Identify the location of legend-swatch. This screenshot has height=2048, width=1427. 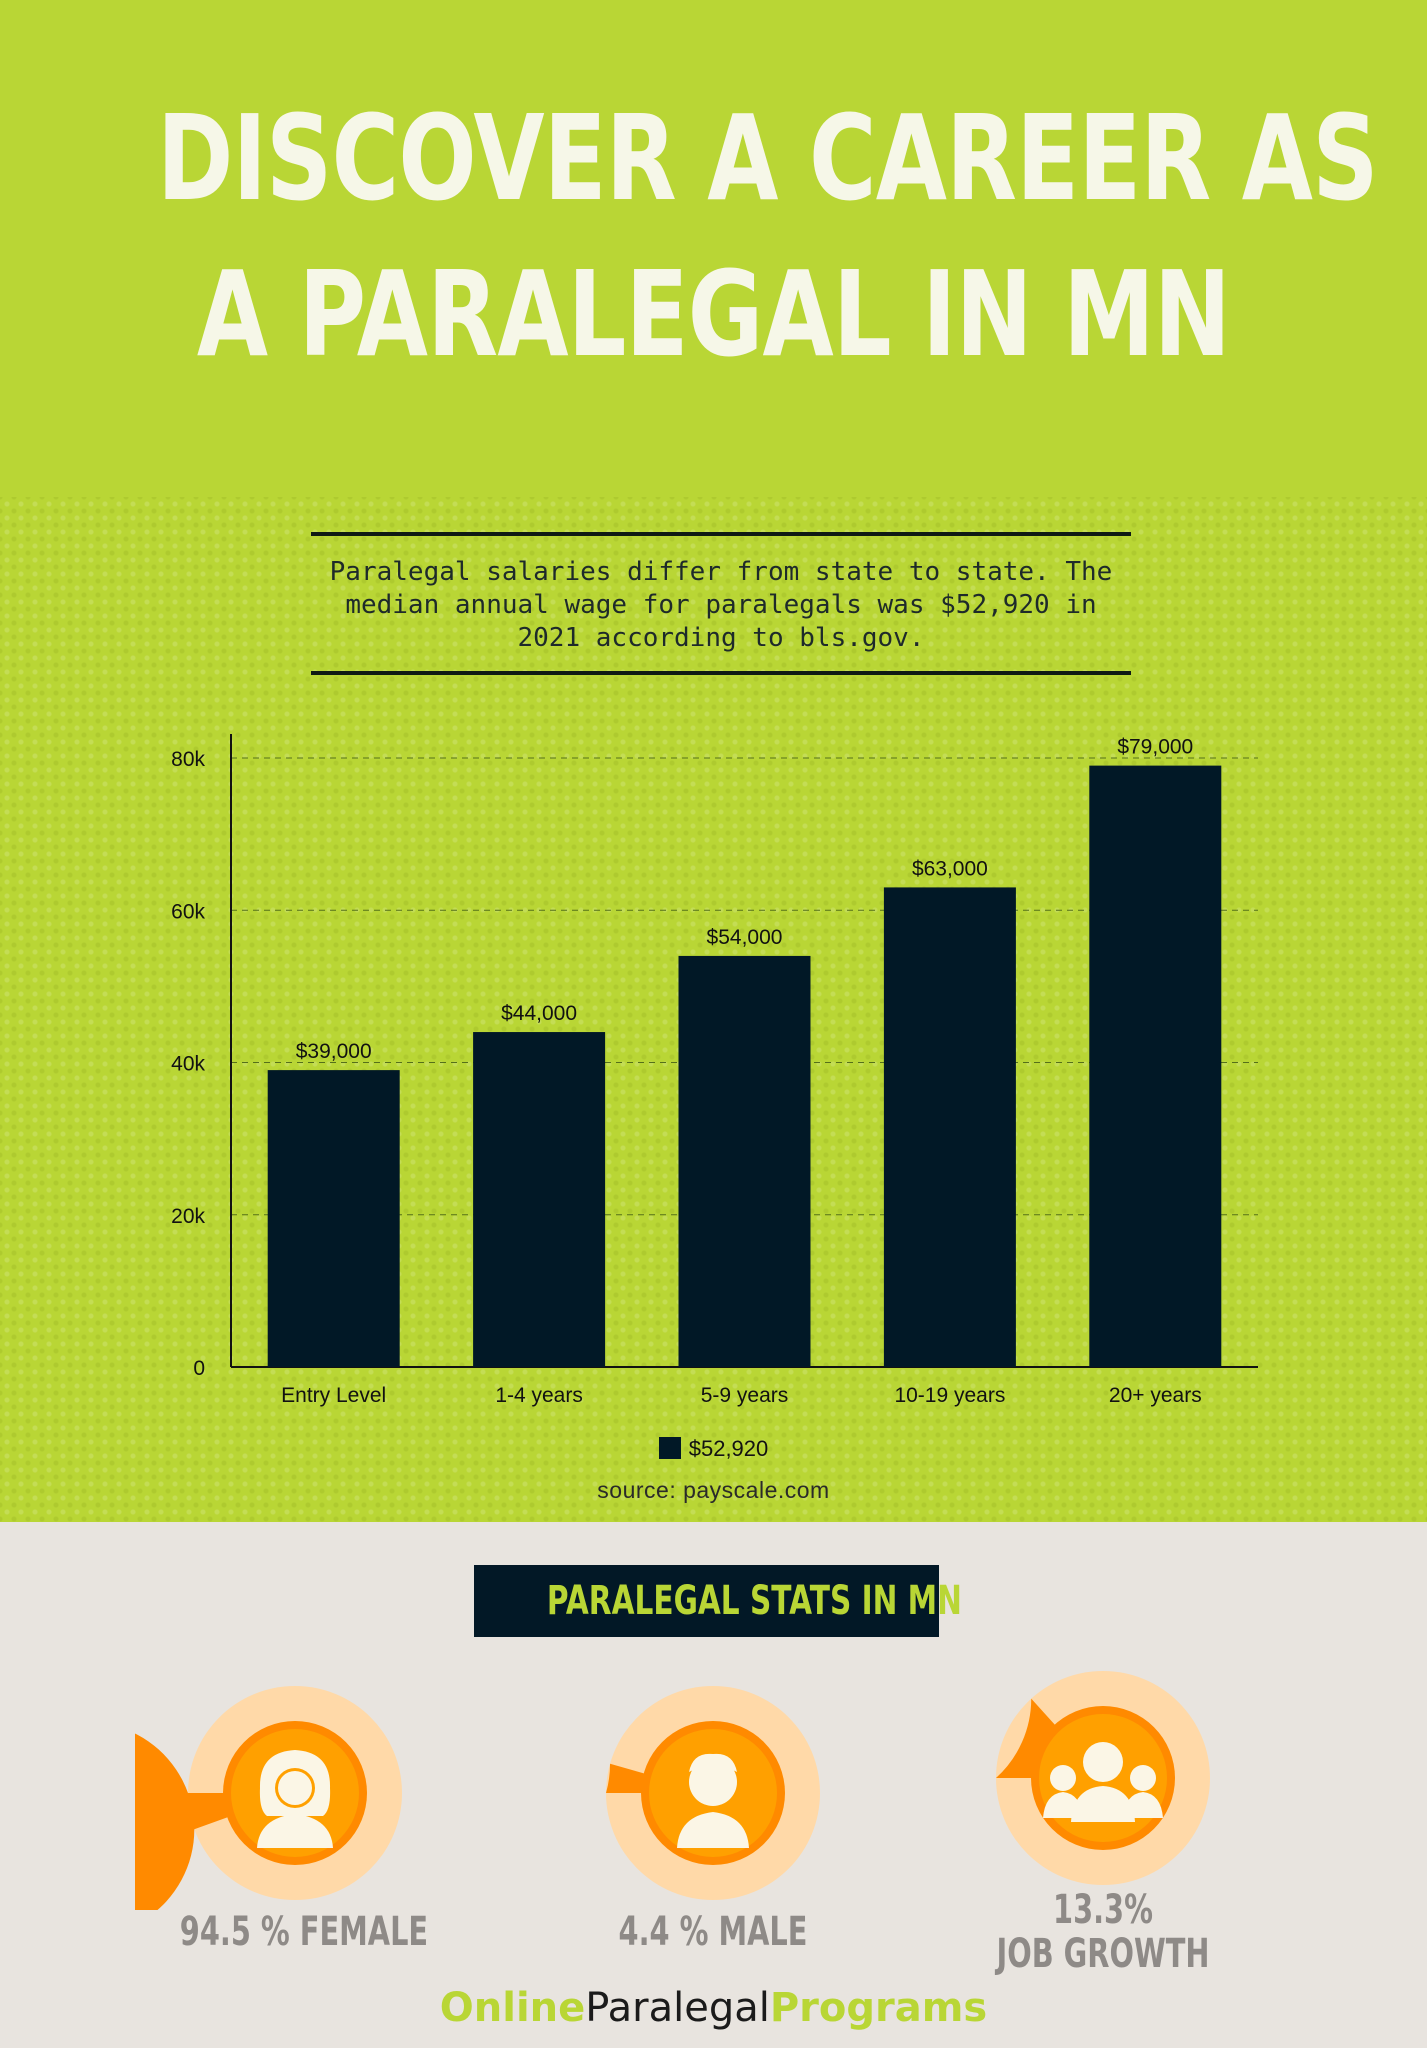
(669, 1448).